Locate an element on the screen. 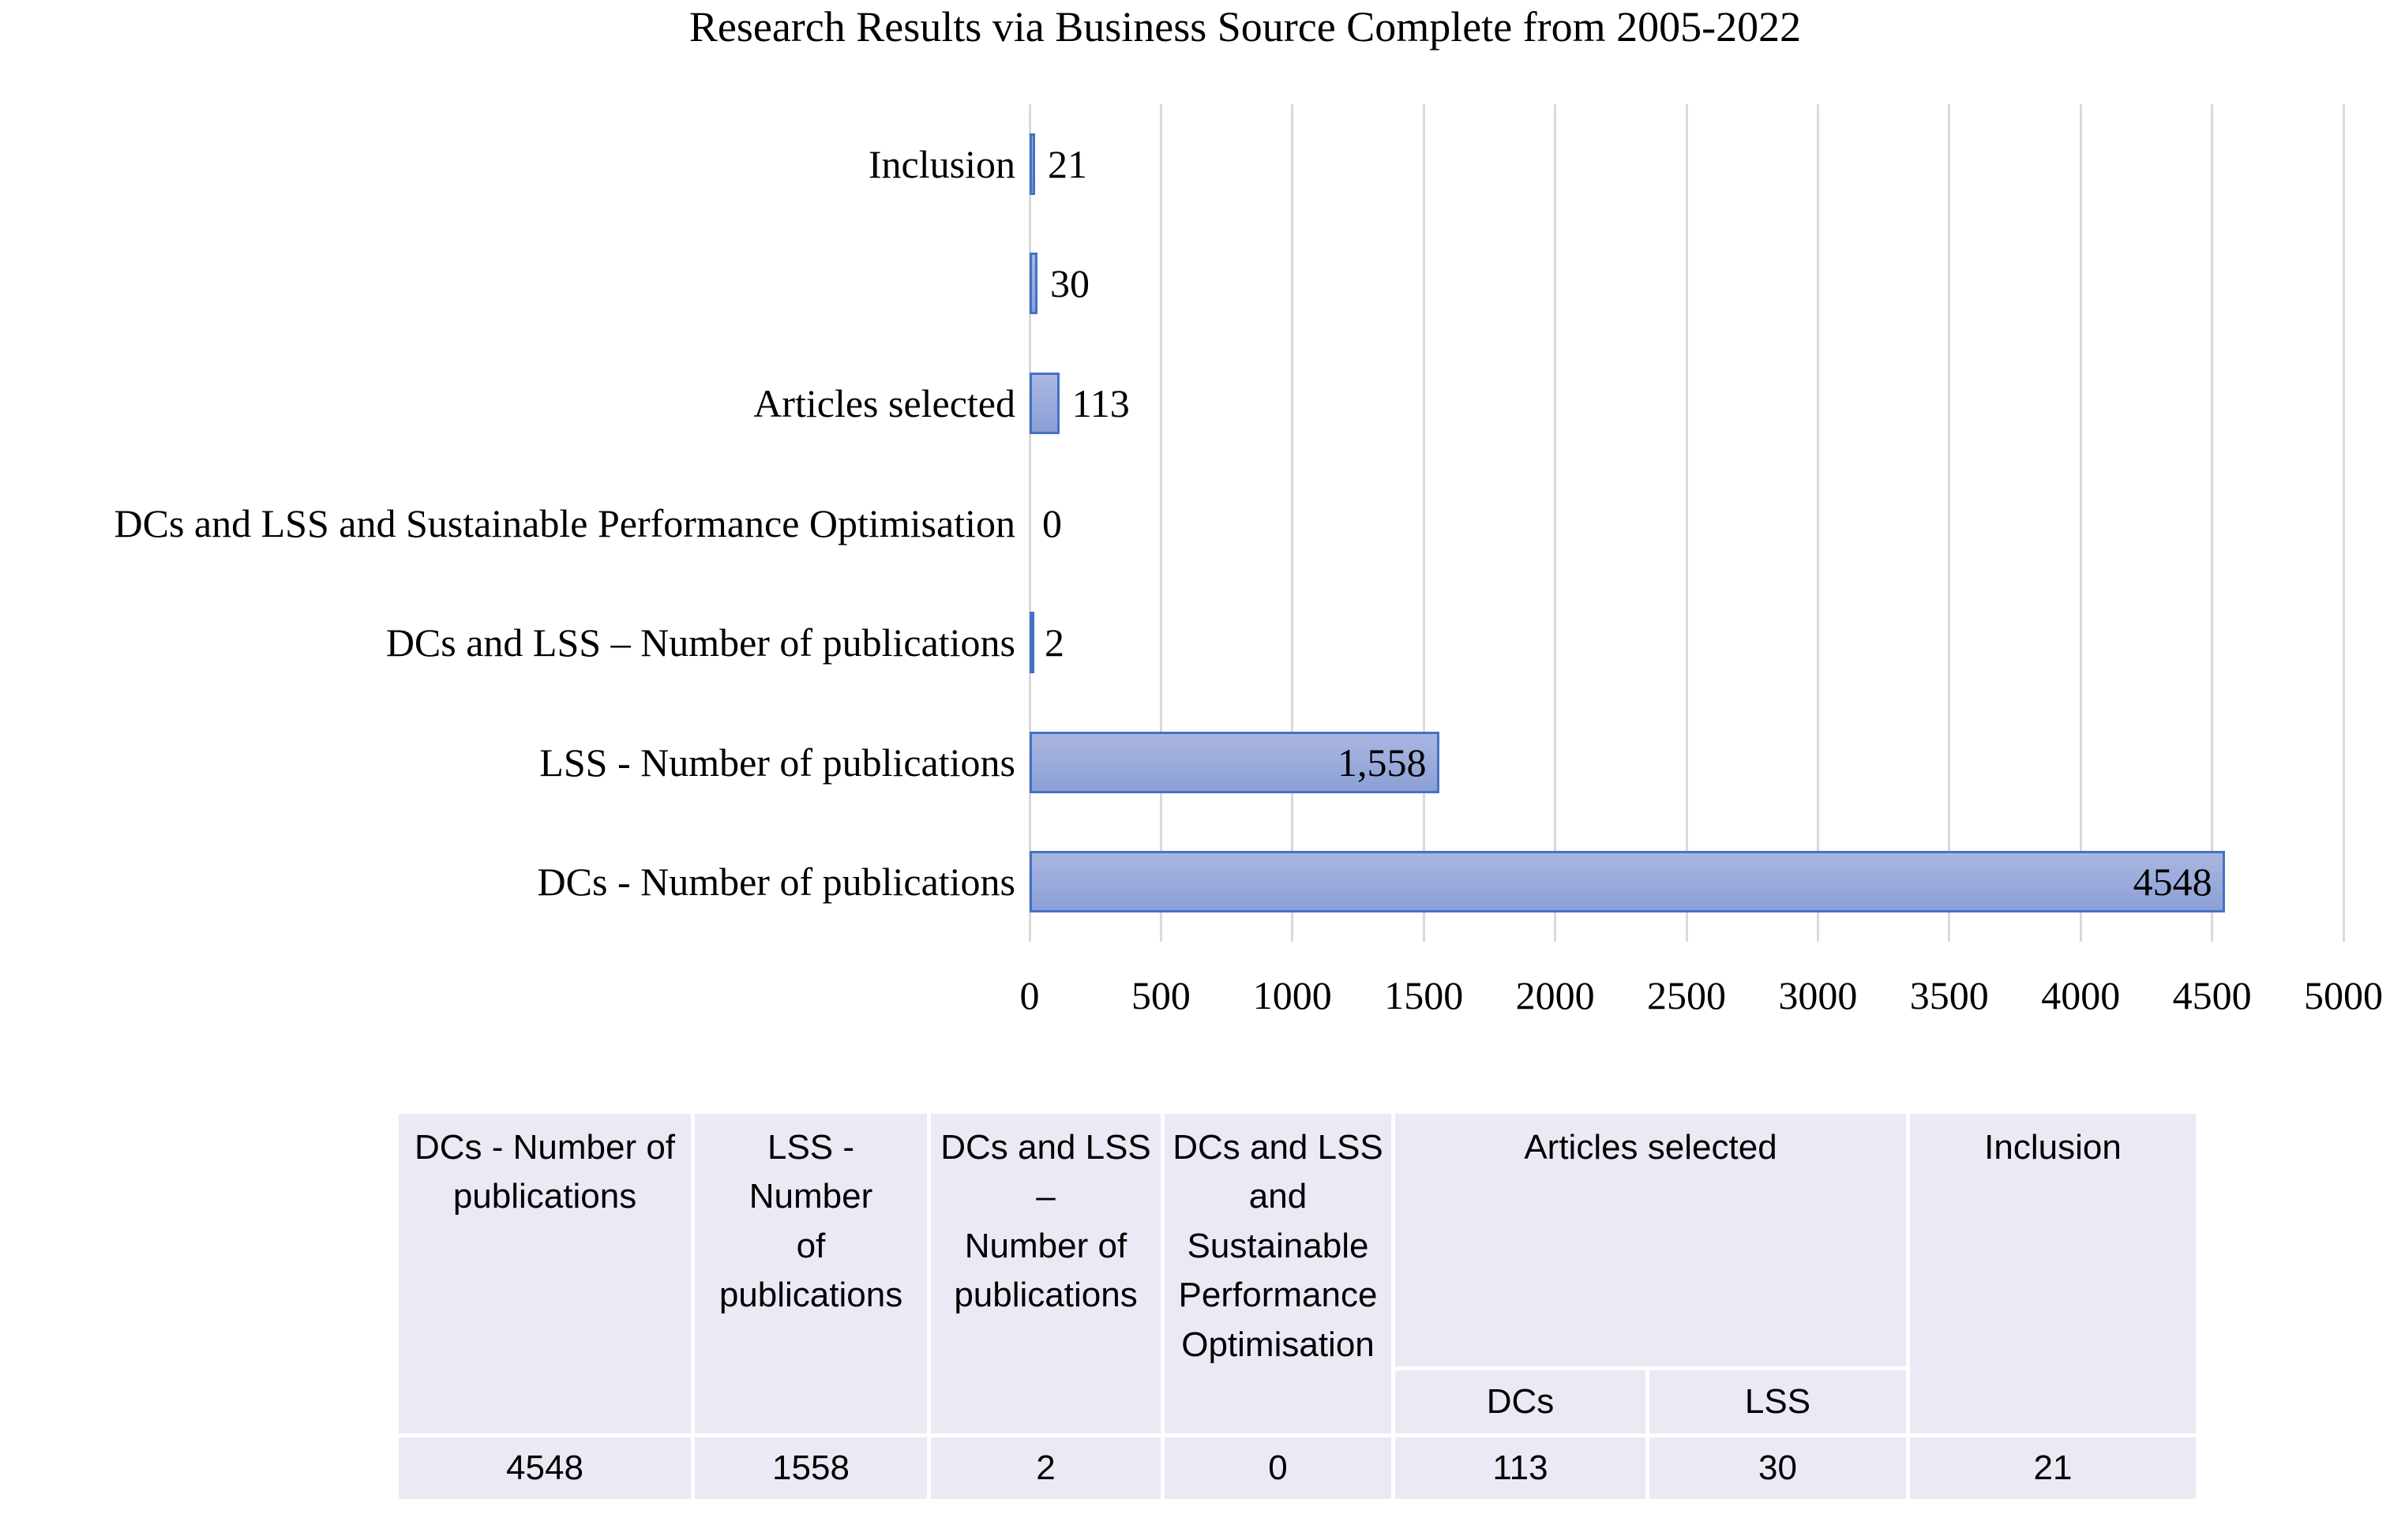 The image size is (2405, 1540). value-dcs-lss-sustainable: 0 is located at coordinates (1278, 1468).